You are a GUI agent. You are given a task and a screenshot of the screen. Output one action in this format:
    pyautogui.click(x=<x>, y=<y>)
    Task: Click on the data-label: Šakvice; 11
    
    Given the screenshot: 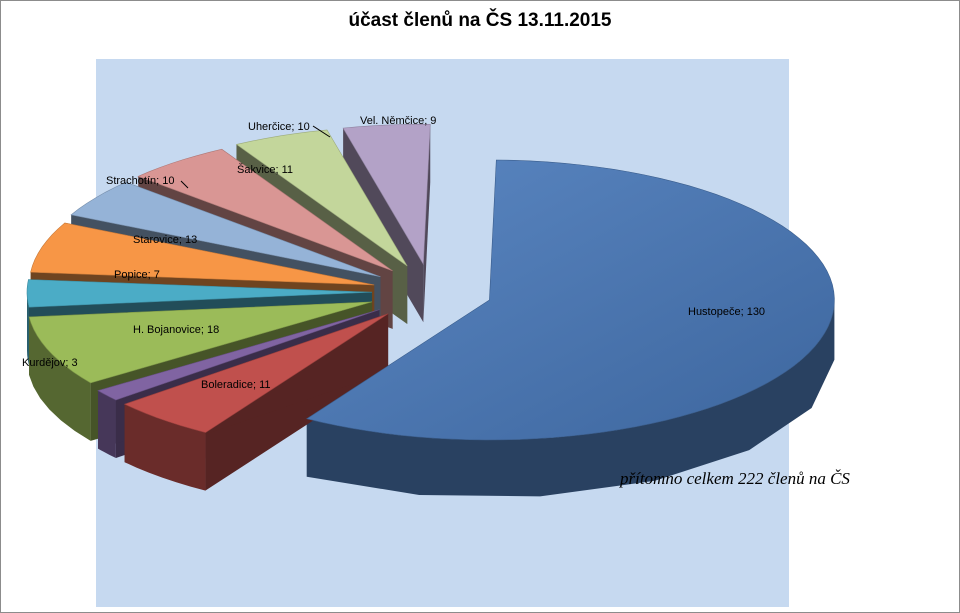 What is the action you would take?
    pyautogui.click(x=265, y=169)
    